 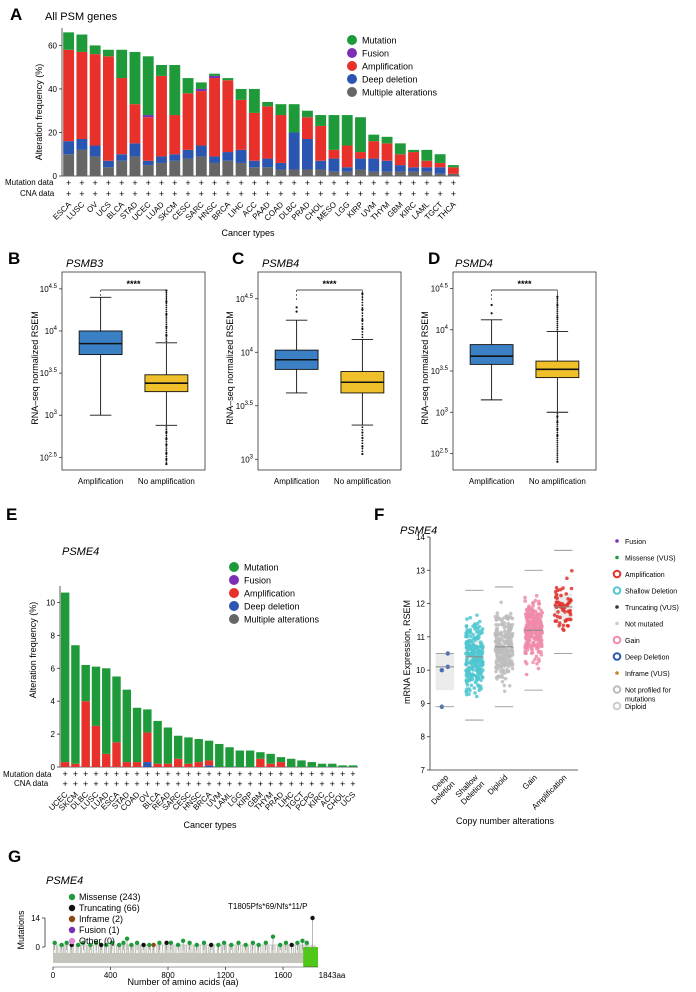 I want to click on panel-b-xtick-label: No amplification, so click(x=166, y=481).